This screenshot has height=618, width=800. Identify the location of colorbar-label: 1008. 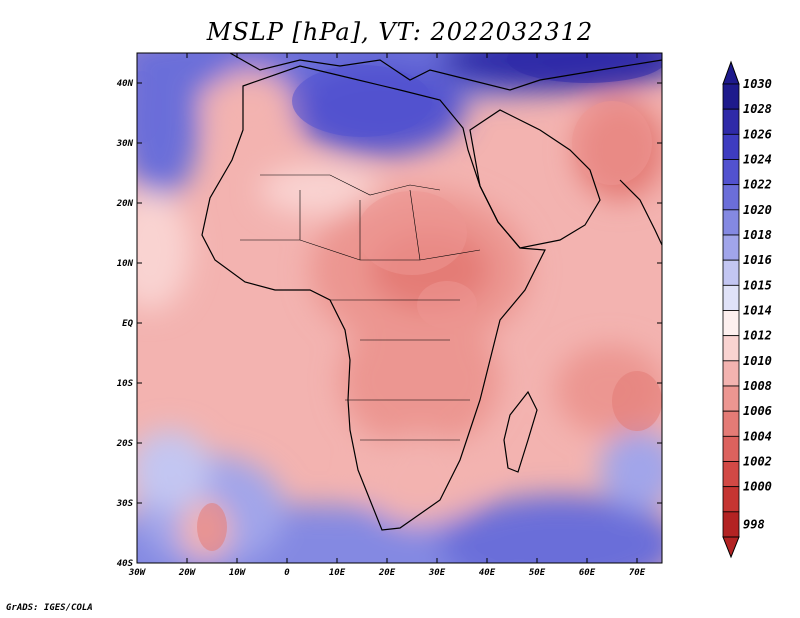
(757, 386).